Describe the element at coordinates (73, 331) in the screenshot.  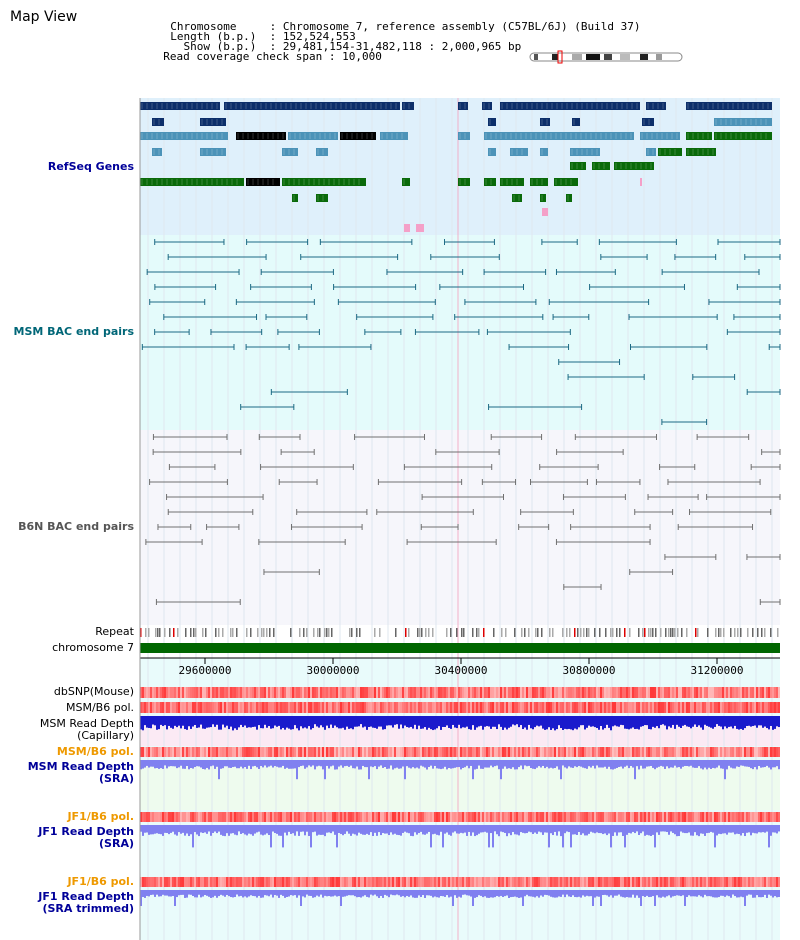
I see `track-label-msm-bac: MSM BAC end pairs` at that location.